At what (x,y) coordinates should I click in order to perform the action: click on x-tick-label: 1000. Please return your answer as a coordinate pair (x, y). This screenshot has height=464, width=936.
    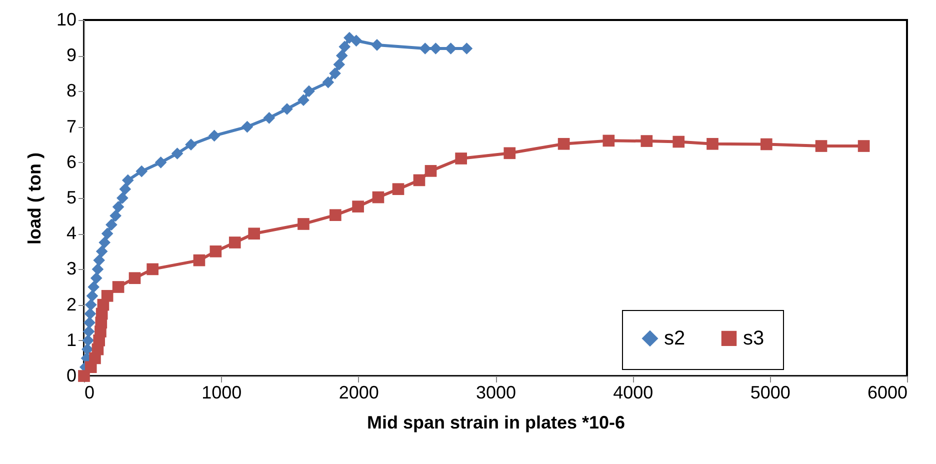
    Looking at the image, I should click on (222, 392).